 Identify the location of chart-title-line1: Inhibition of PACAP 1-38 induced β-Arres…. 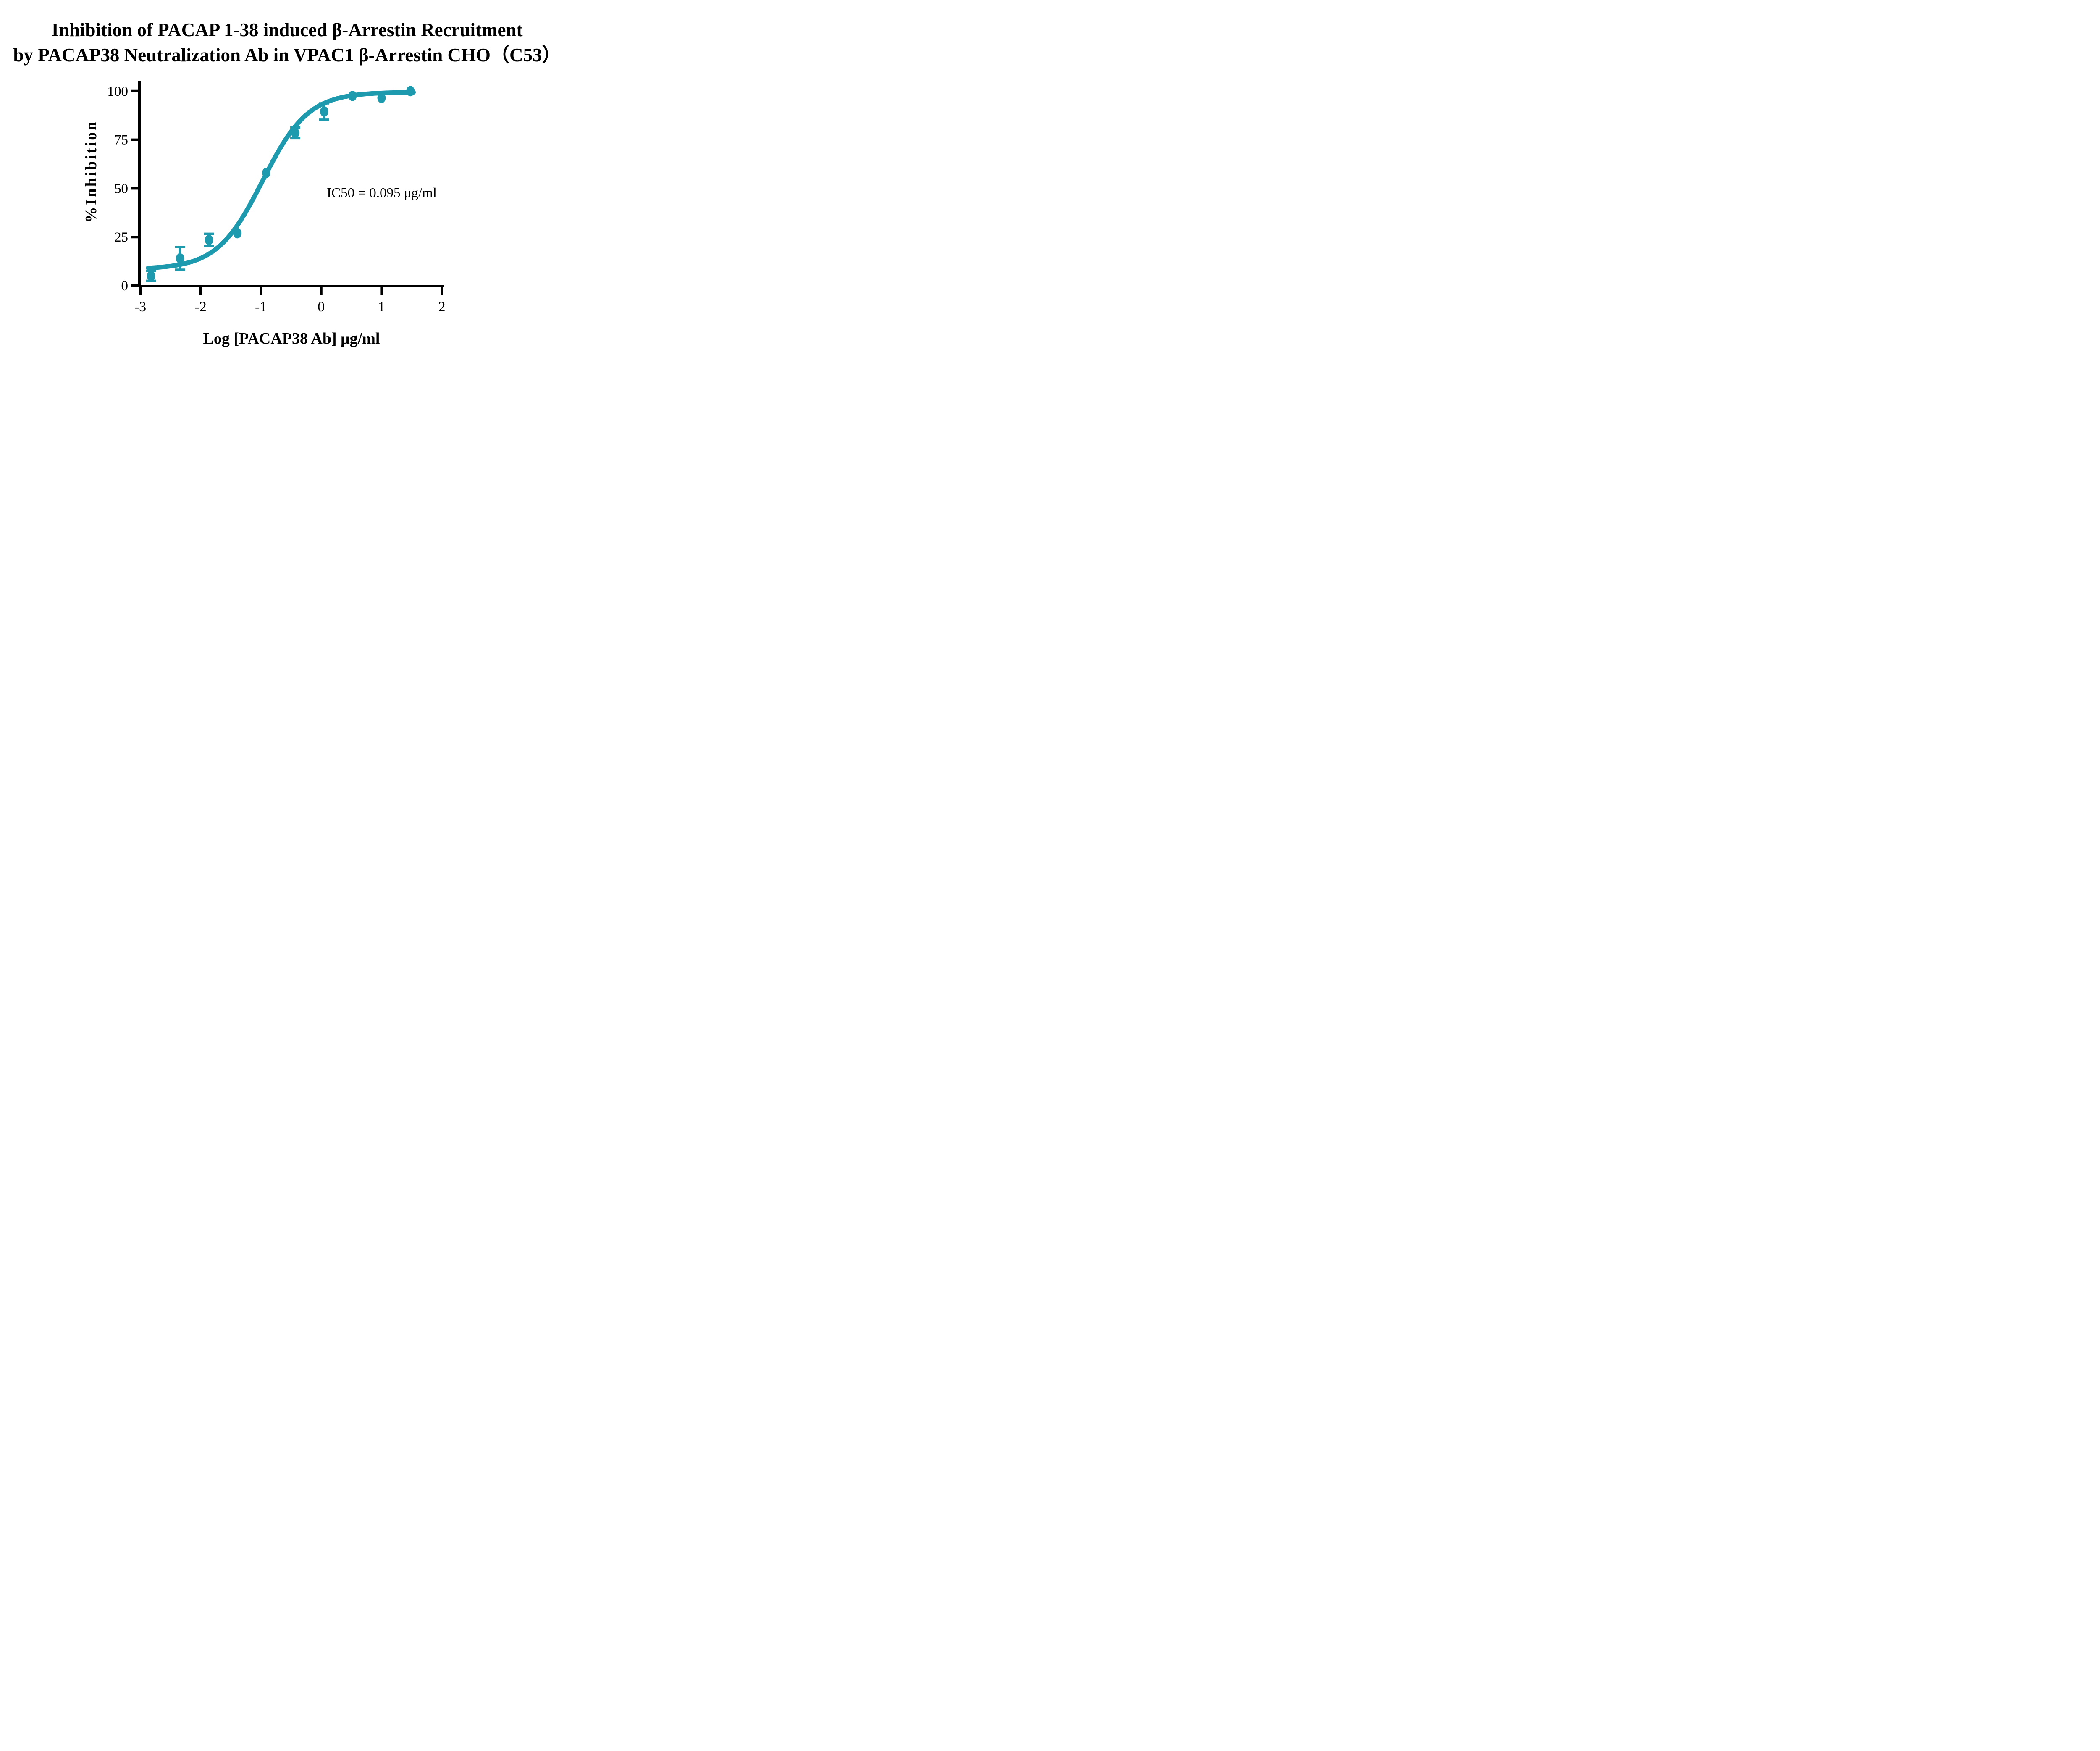
(287, 29).